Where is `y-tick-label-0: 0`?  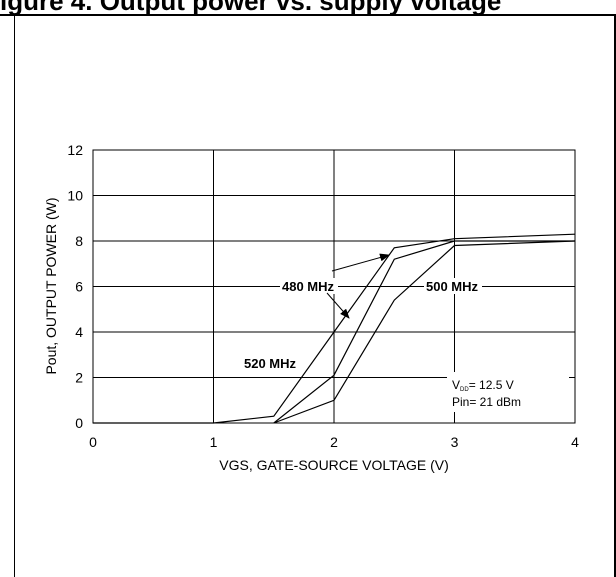
y-tick-label-0: 0 is located at coordinates (79, 423).